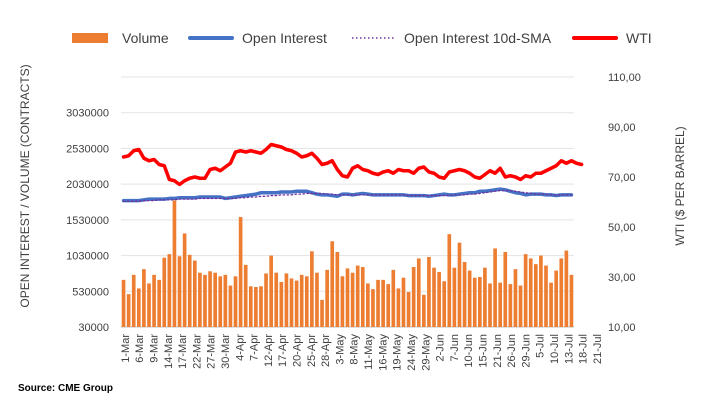  What do you see at coordinates (484, 351) in the screenshot?
I see `x-tick-label: 15-Jun` at bounding box center [484, 351].